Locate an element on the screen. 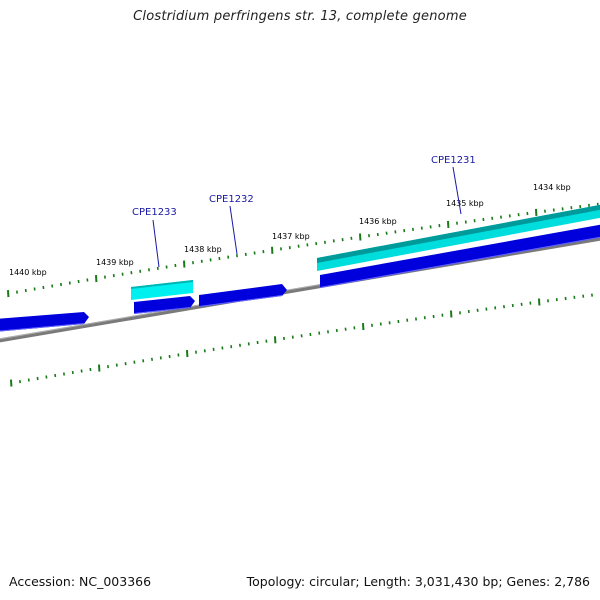 The image size is (600, 600). gene-leader-cpe1231 is located at coordinates (457, 190).